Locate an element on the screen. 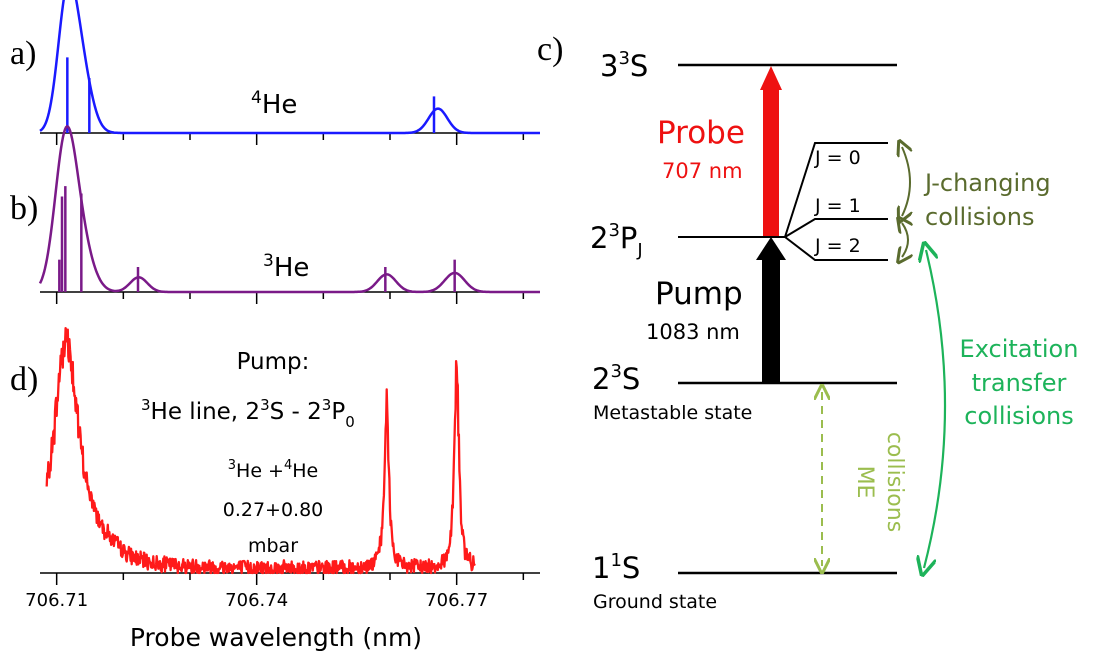  pump-line-description: 3He line, 23S - 23P0 is located at coordinates (248, 413).